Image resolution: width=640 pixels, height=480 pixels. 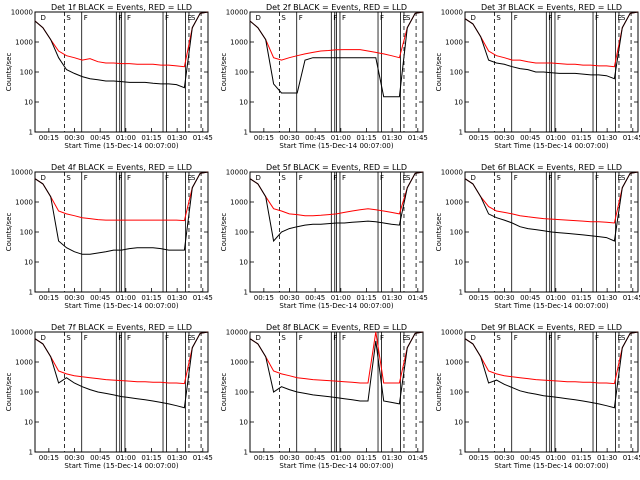 I want to click on panel-title: Det 3f BLACK = Events, RED = LLD, so click(x=551, y=7).